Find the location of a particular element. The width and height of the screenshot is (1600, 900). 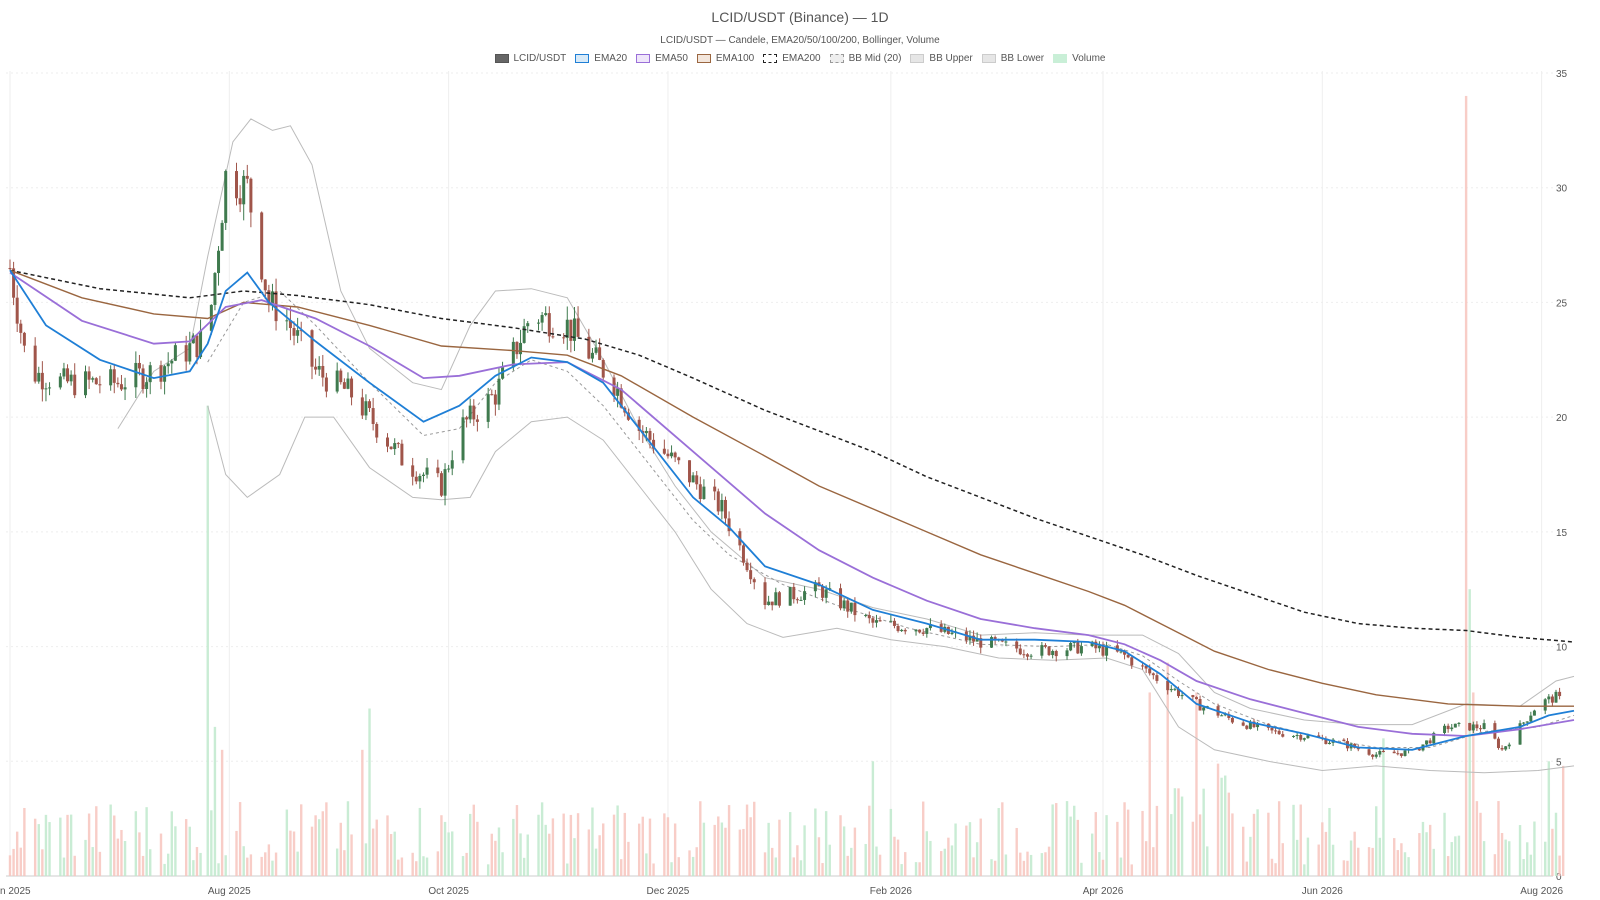

legend-item: EMA100 is located at coordinates (725, 58).